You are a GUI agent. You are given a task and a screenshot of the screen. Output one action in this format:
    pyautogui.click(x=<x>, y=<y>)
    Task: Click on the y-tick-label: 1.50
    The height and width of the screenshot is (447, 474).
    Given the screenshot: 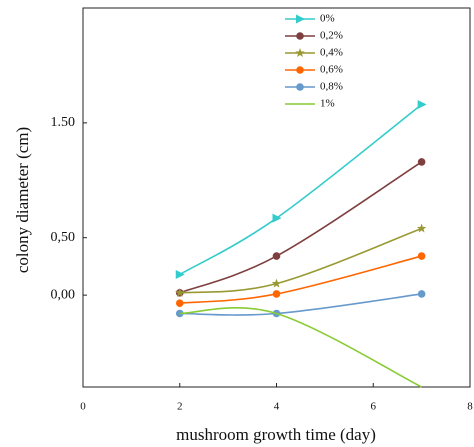 What is the action you would take?
    pyautogui.click(x=63, y=122)
    